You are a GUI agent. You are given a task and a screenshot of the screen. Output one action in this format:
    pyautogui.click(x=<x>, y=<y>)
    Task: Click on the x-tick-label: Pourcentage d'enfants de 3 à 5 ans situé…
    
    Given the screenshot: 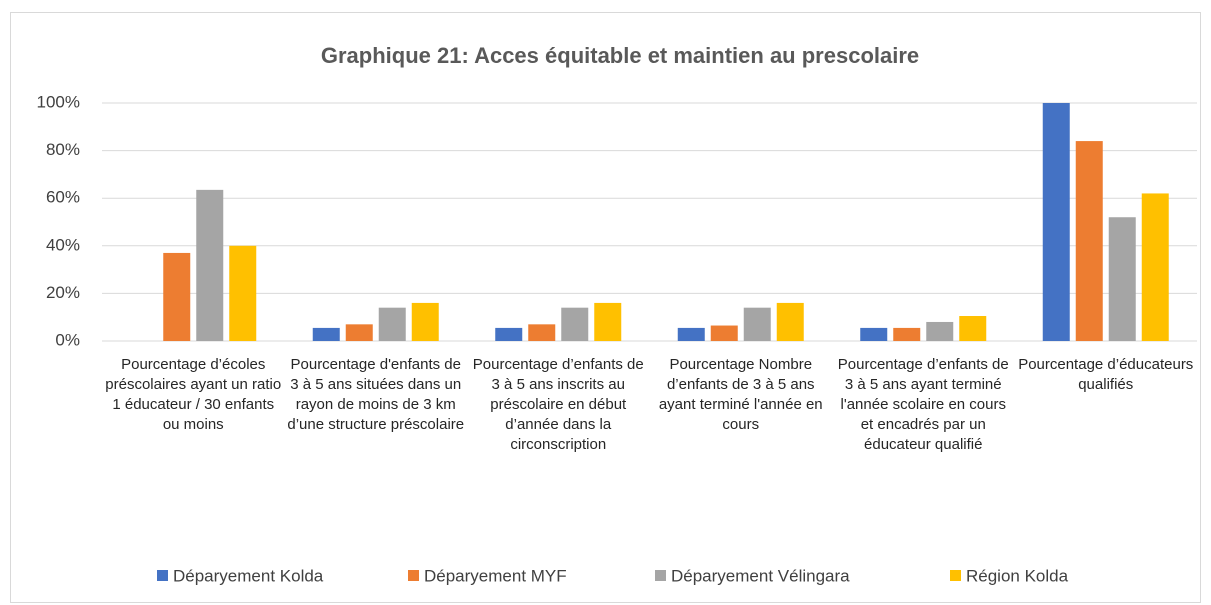 What is the action you would take?
    pyautogui.click(x=376, y=394)
    